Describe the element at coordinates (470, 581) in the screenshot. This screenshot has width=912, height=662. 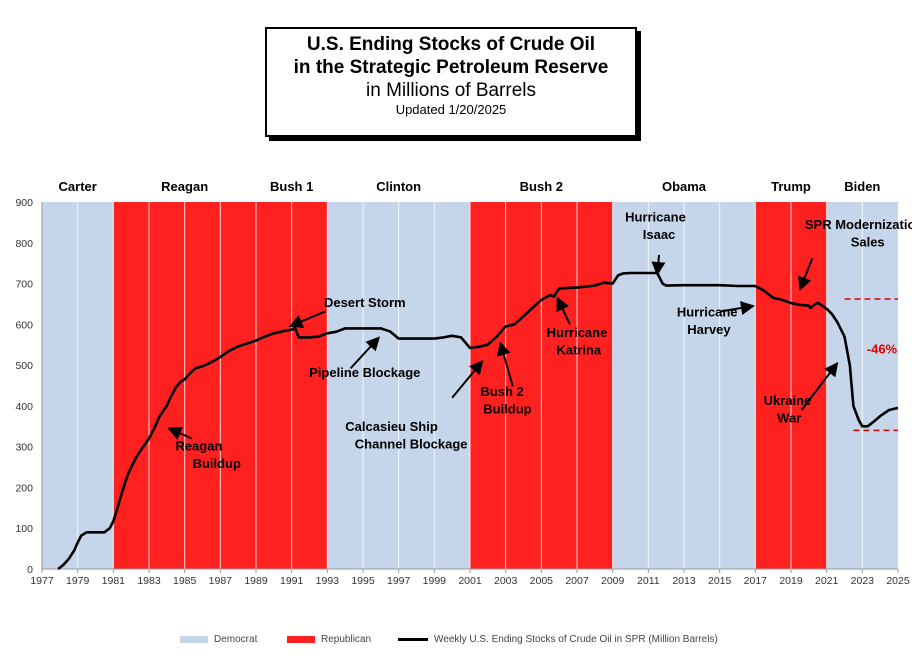
I see `x-tick-label: 2001` at that location.